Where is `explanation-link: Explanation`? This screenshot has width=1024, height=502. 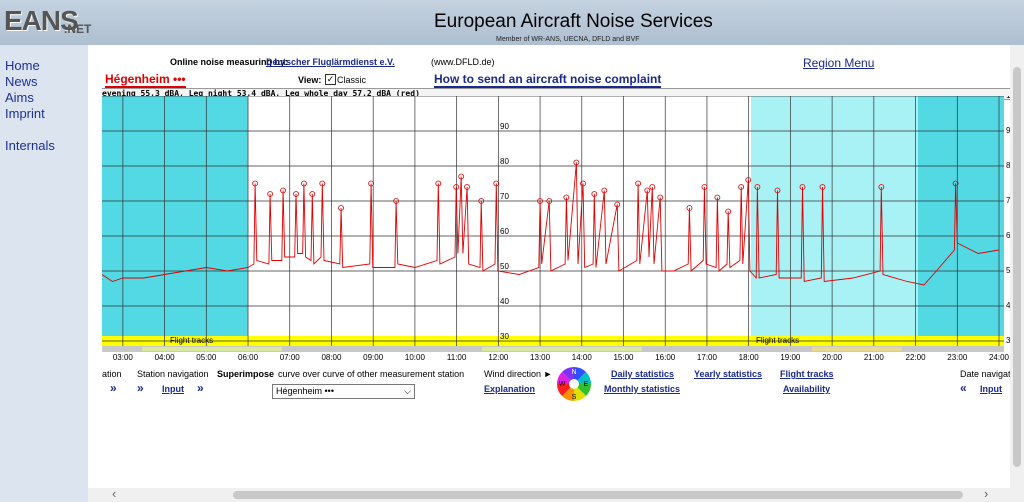
explanation-link: Explanation is located at coordinates (510, 389).